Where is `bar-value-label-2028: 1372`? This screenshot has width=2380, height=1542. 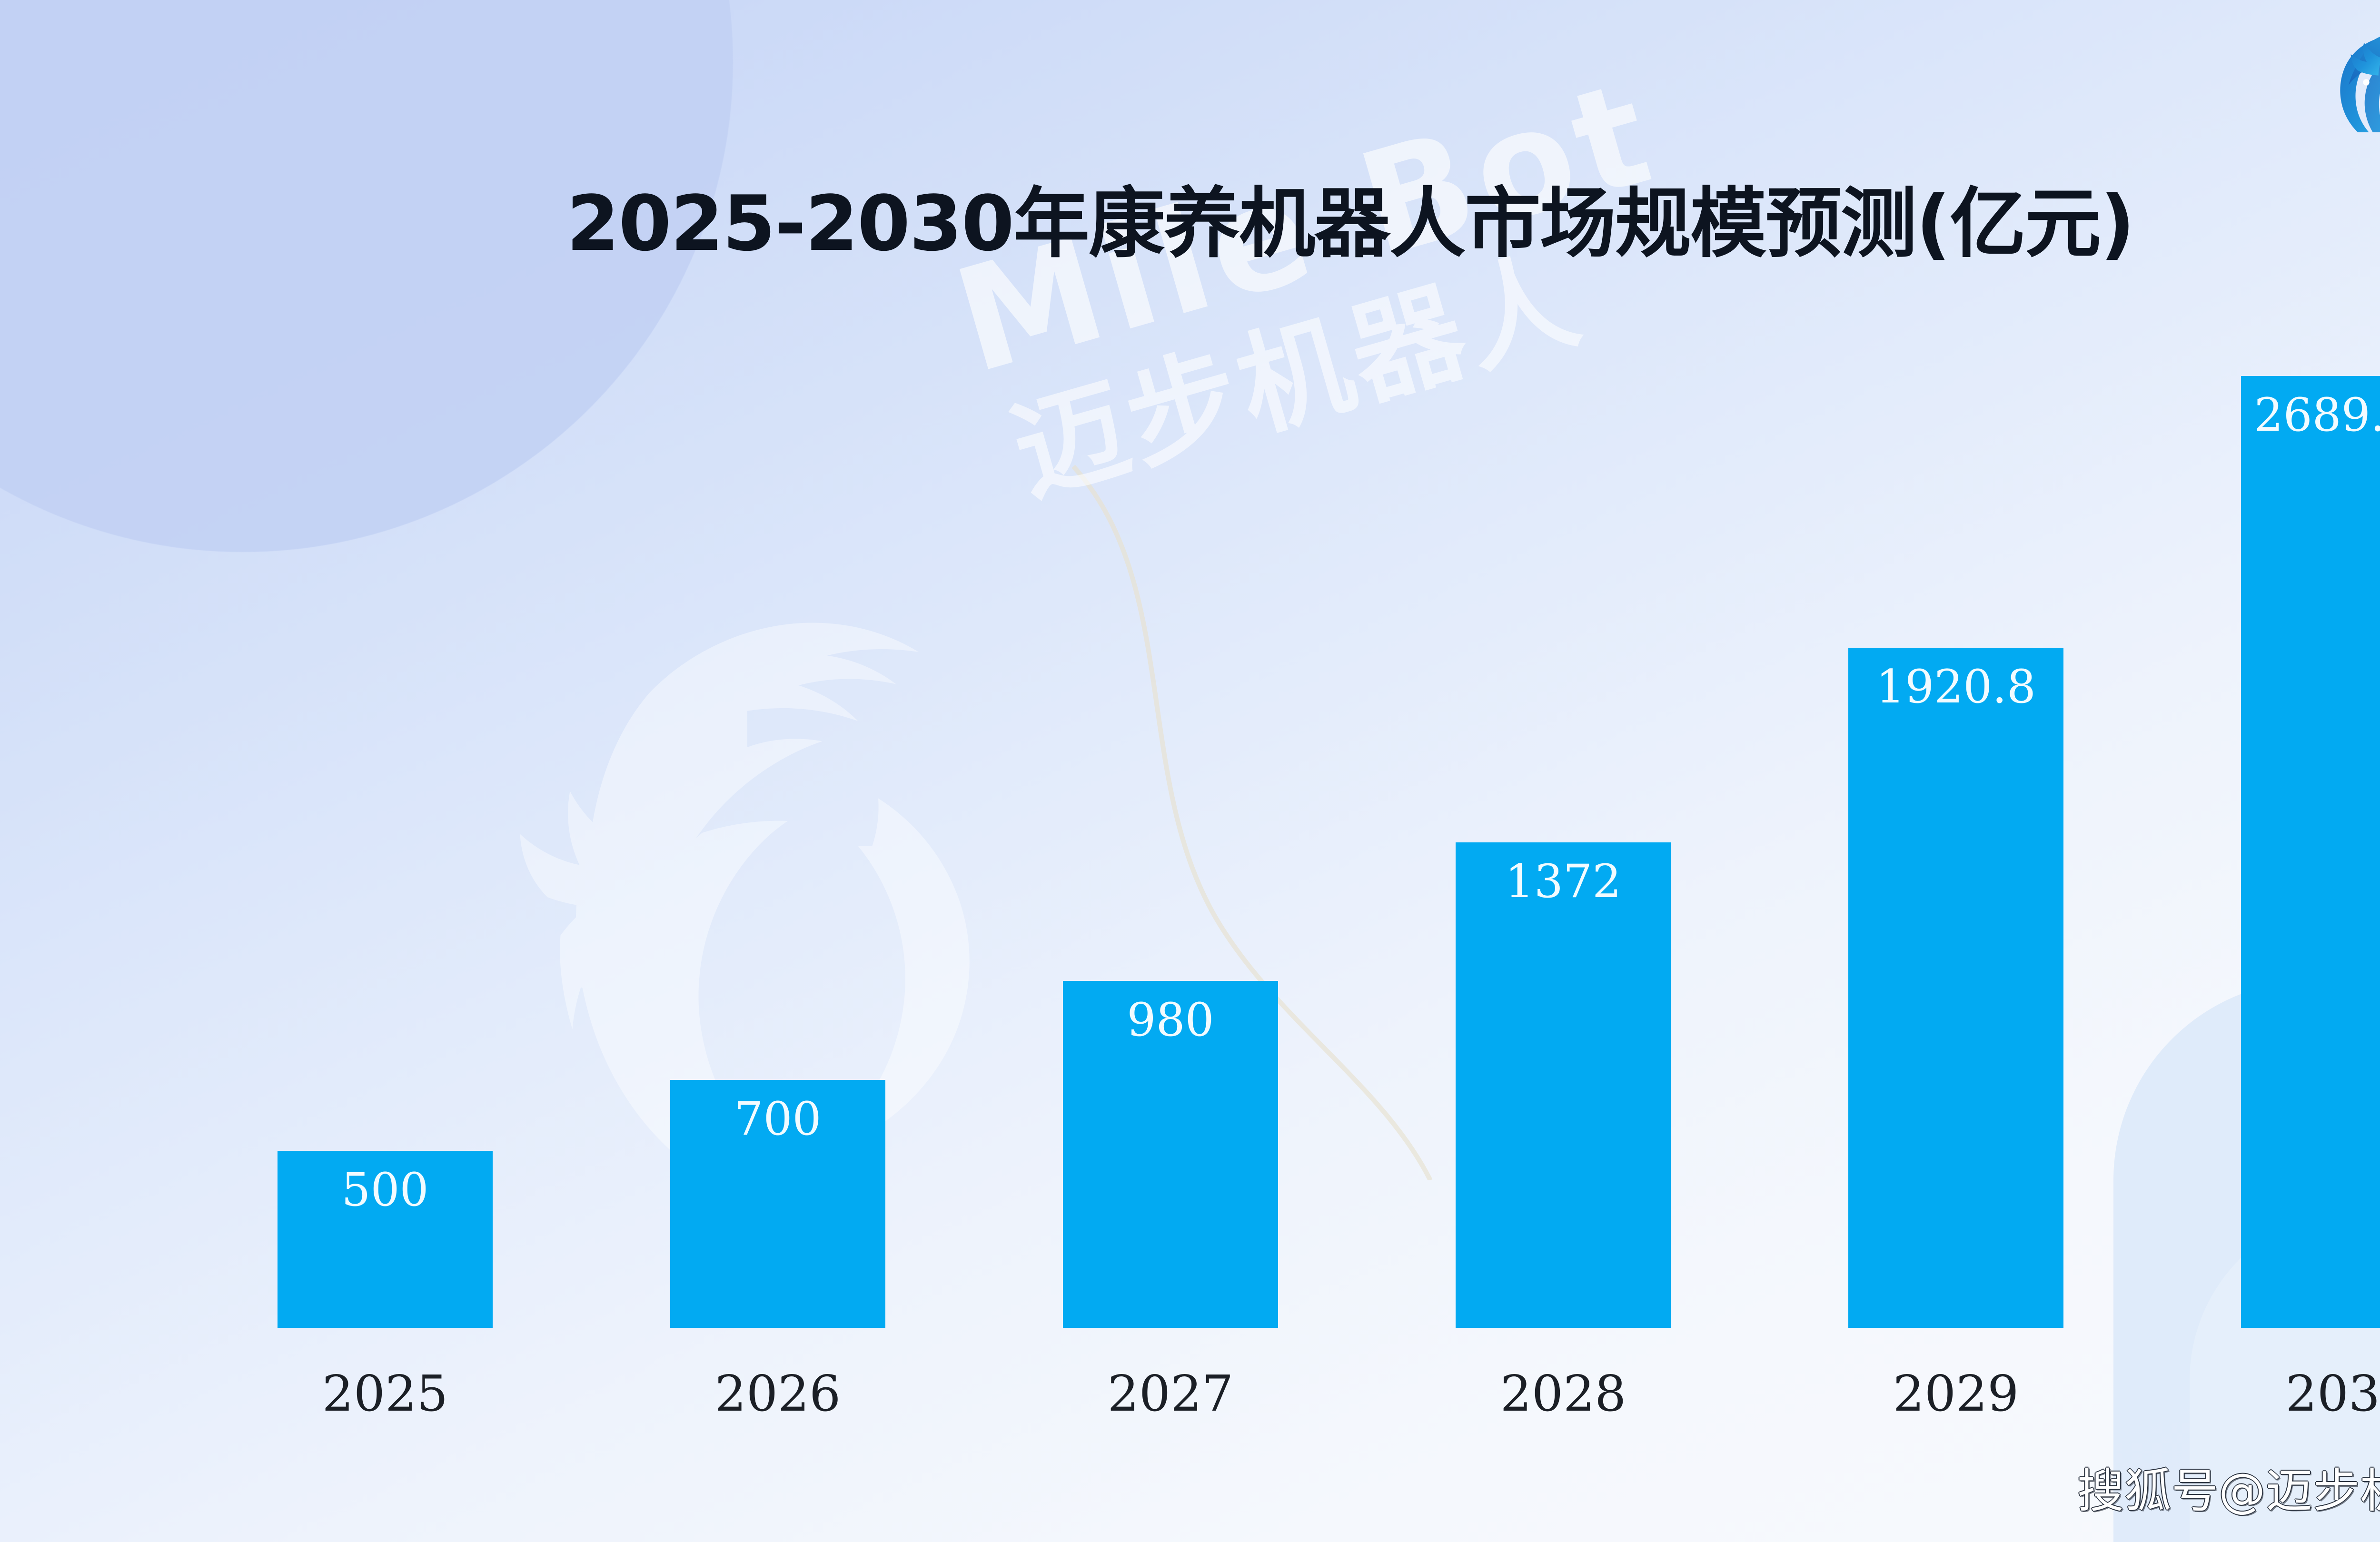
bar-value-label-2028: 1372 is located at coordinates (1563, 882).